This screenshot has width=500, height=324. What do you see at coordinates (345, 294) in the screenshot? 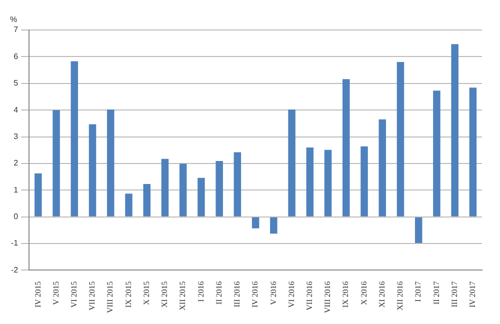
I see `x-tick-label: IX 2016` at bounding box center [345, 294].